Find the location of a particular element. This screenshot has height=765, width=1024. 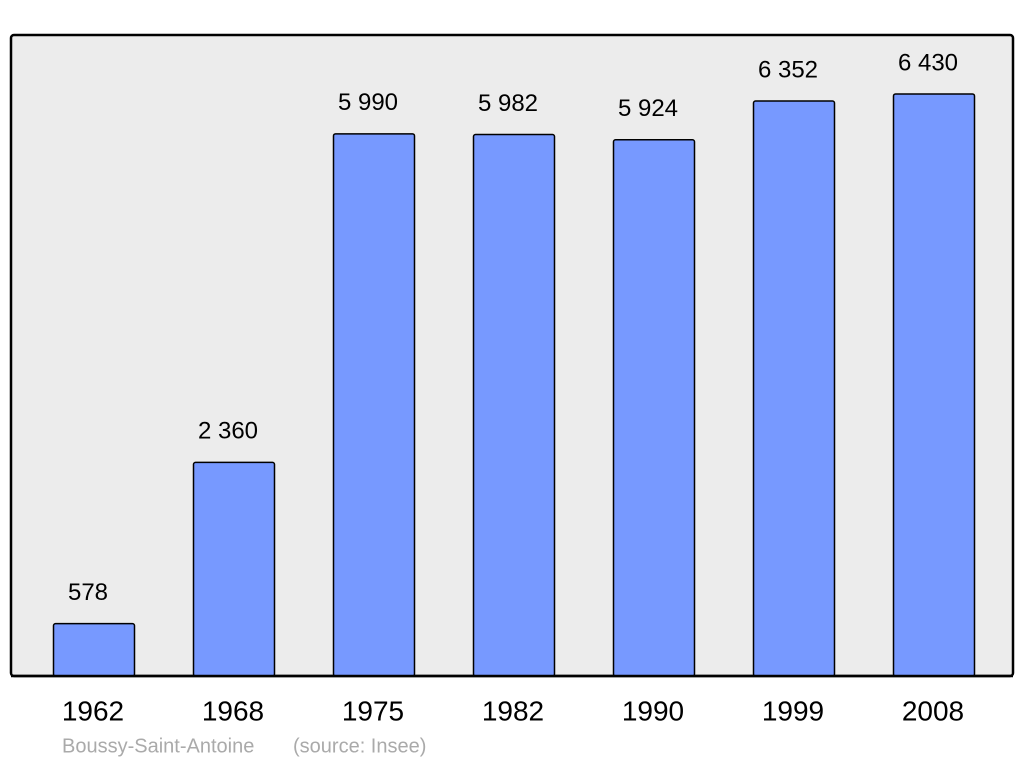

source: (source: Insee) is located at coordinates (359, 746).